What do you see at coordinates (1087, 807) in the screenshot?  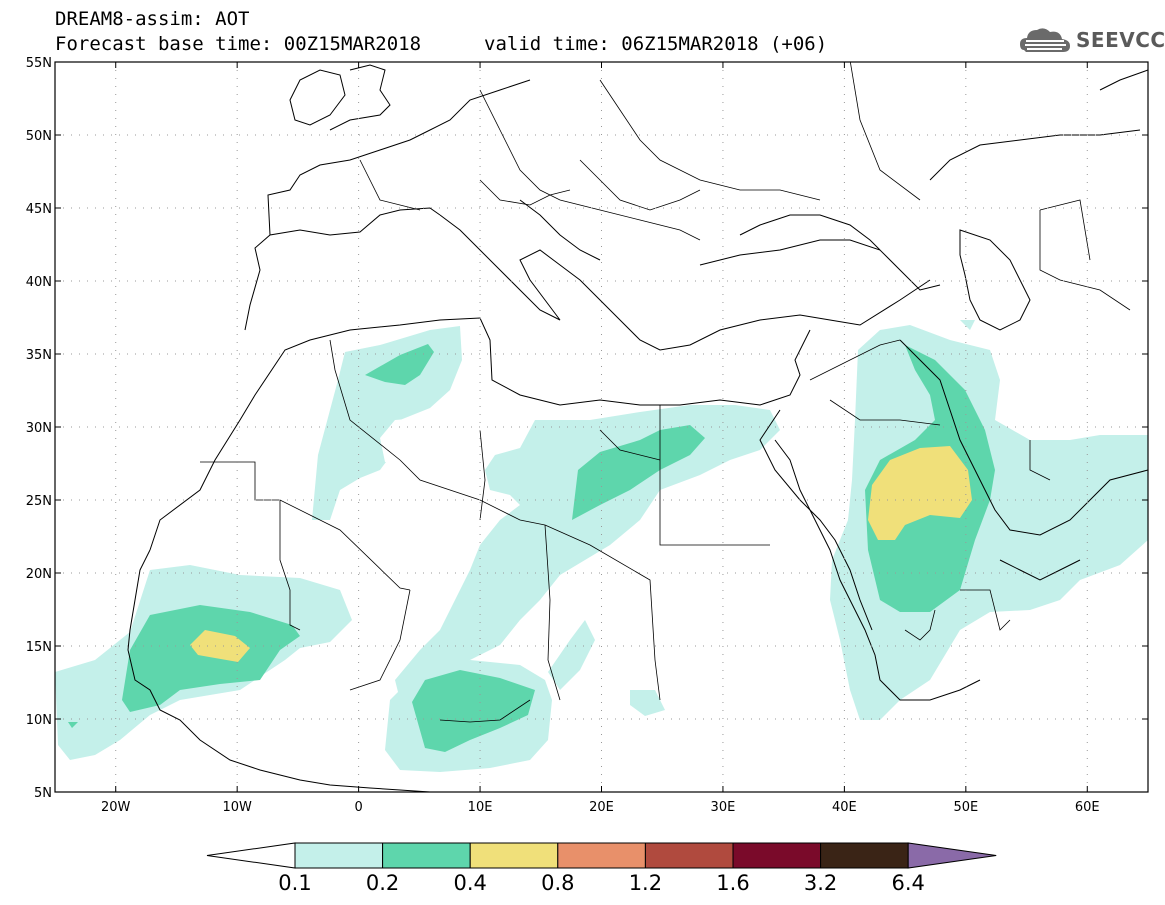 I see `lon-label: 60E` at bounding box center [1087, 807].